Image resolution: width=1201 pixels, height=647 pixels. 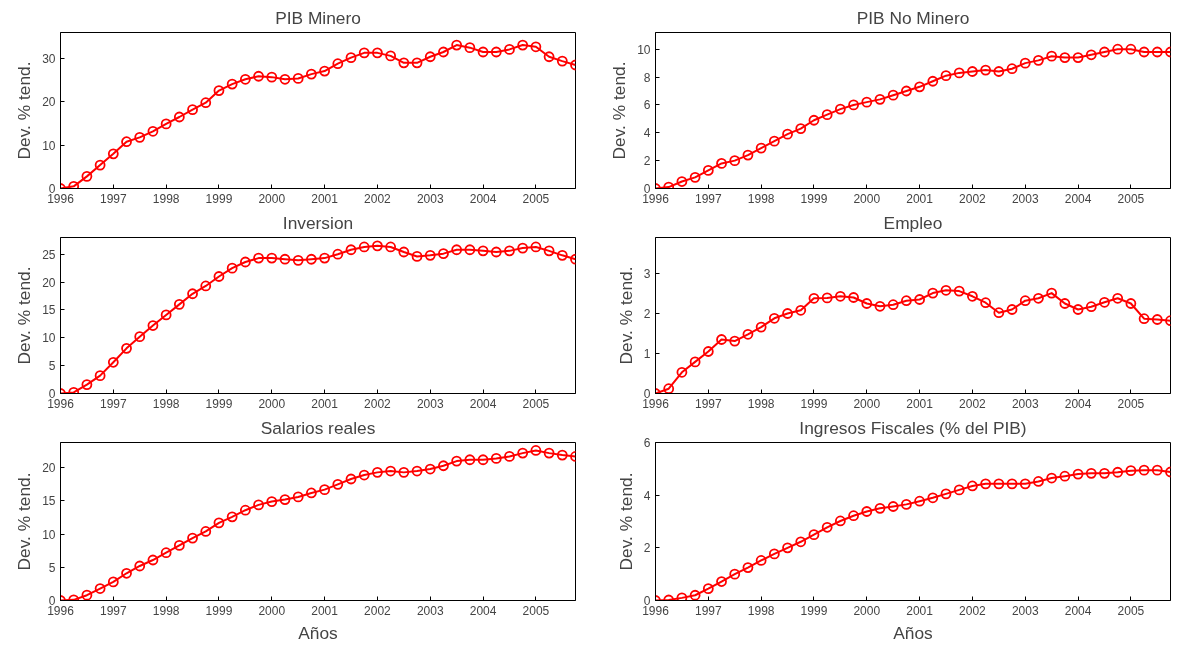 What do you see at coordinates (913, 427) in the screenshot?
I see `chart-title: Ingresos Fiscales (% del PIB)` at bounding box center [913, 427].